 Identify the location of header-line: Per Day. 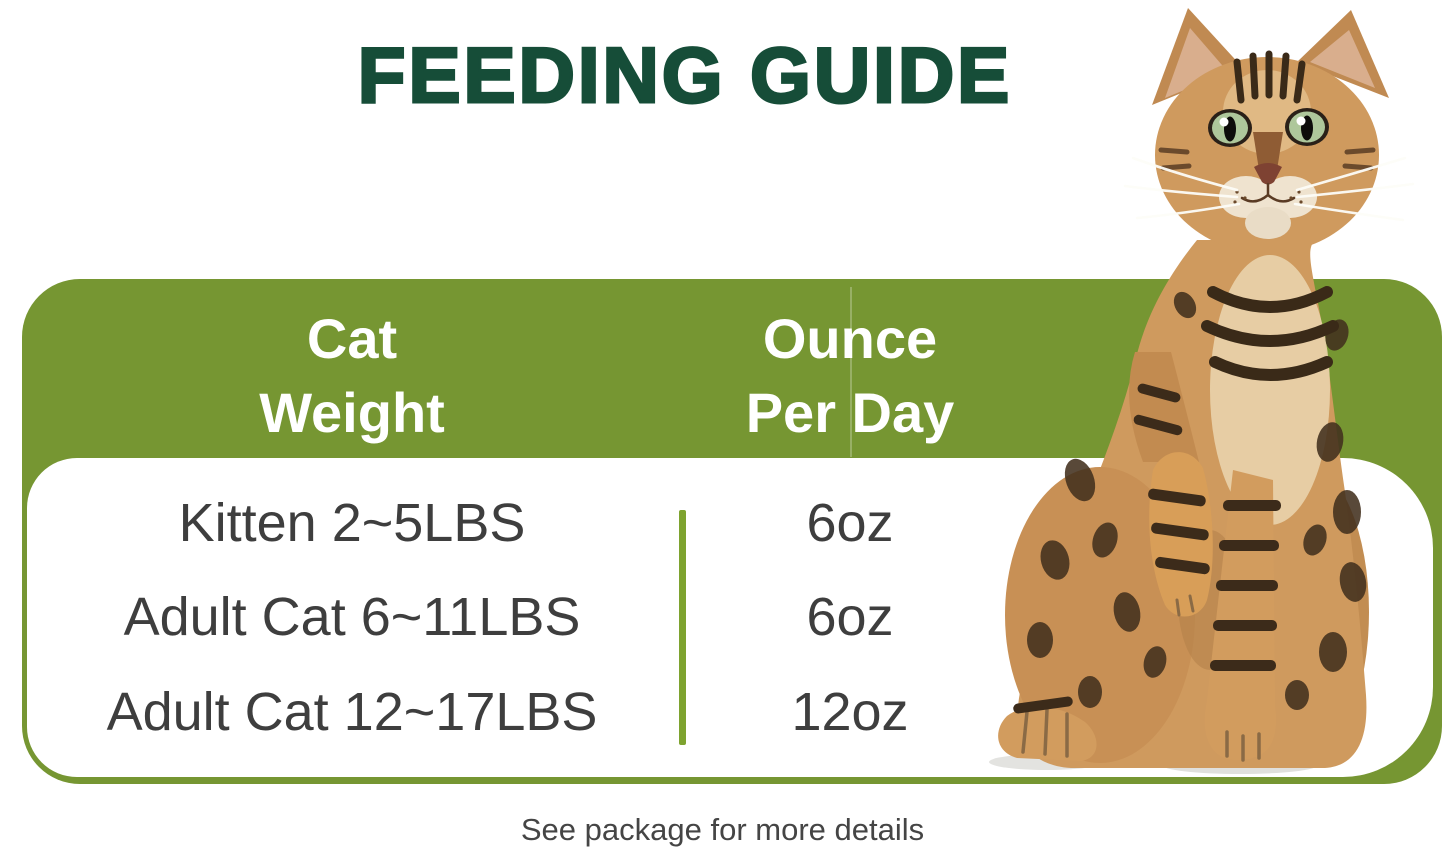
(850, 412).